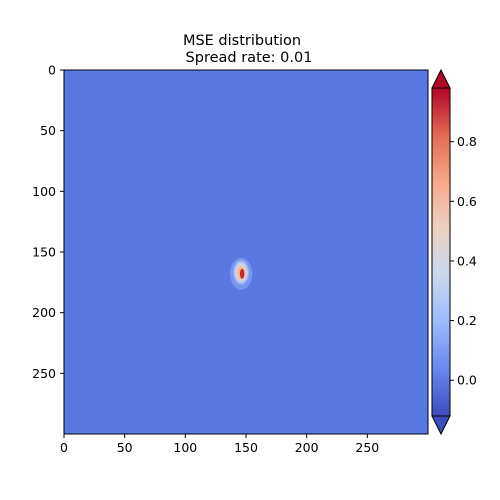 The height and width of the screenshot is (500, 500). What do you see at coordinates (44, 191) in the screenshot?
I see `y-tick-label: 100` at bounding box center [44, 191].